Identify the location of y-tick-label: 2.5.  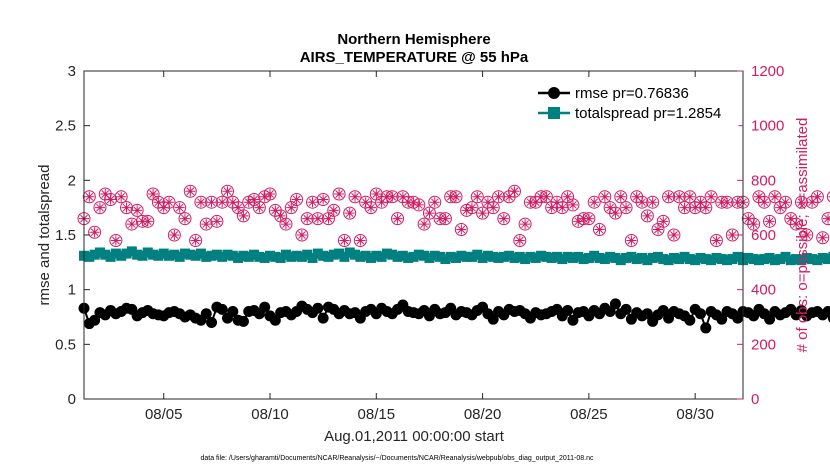
(65, 126).